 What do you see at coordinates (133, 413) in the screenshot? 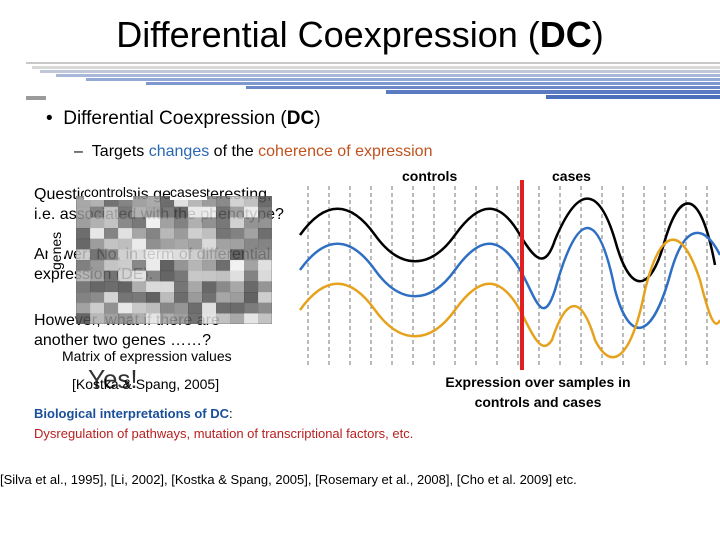
I see `bio-title: Biological interpretations of DC:` at bounding box center [133, 413].